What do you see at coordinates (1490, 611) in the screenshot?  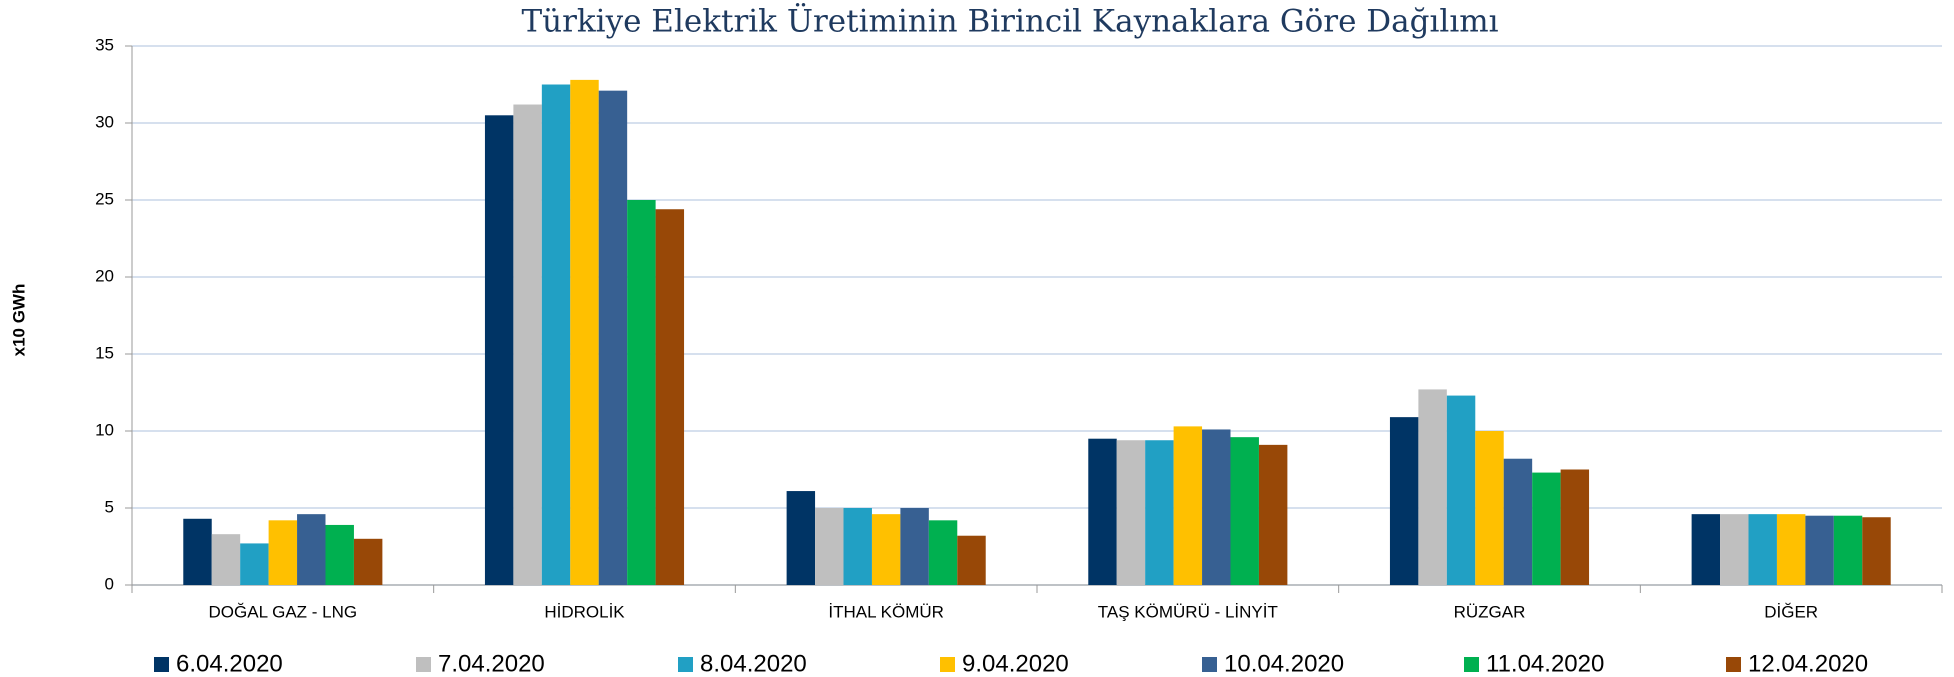 I see `x-tick-label: RÜZGAR` at bounding box center [1490, 611].